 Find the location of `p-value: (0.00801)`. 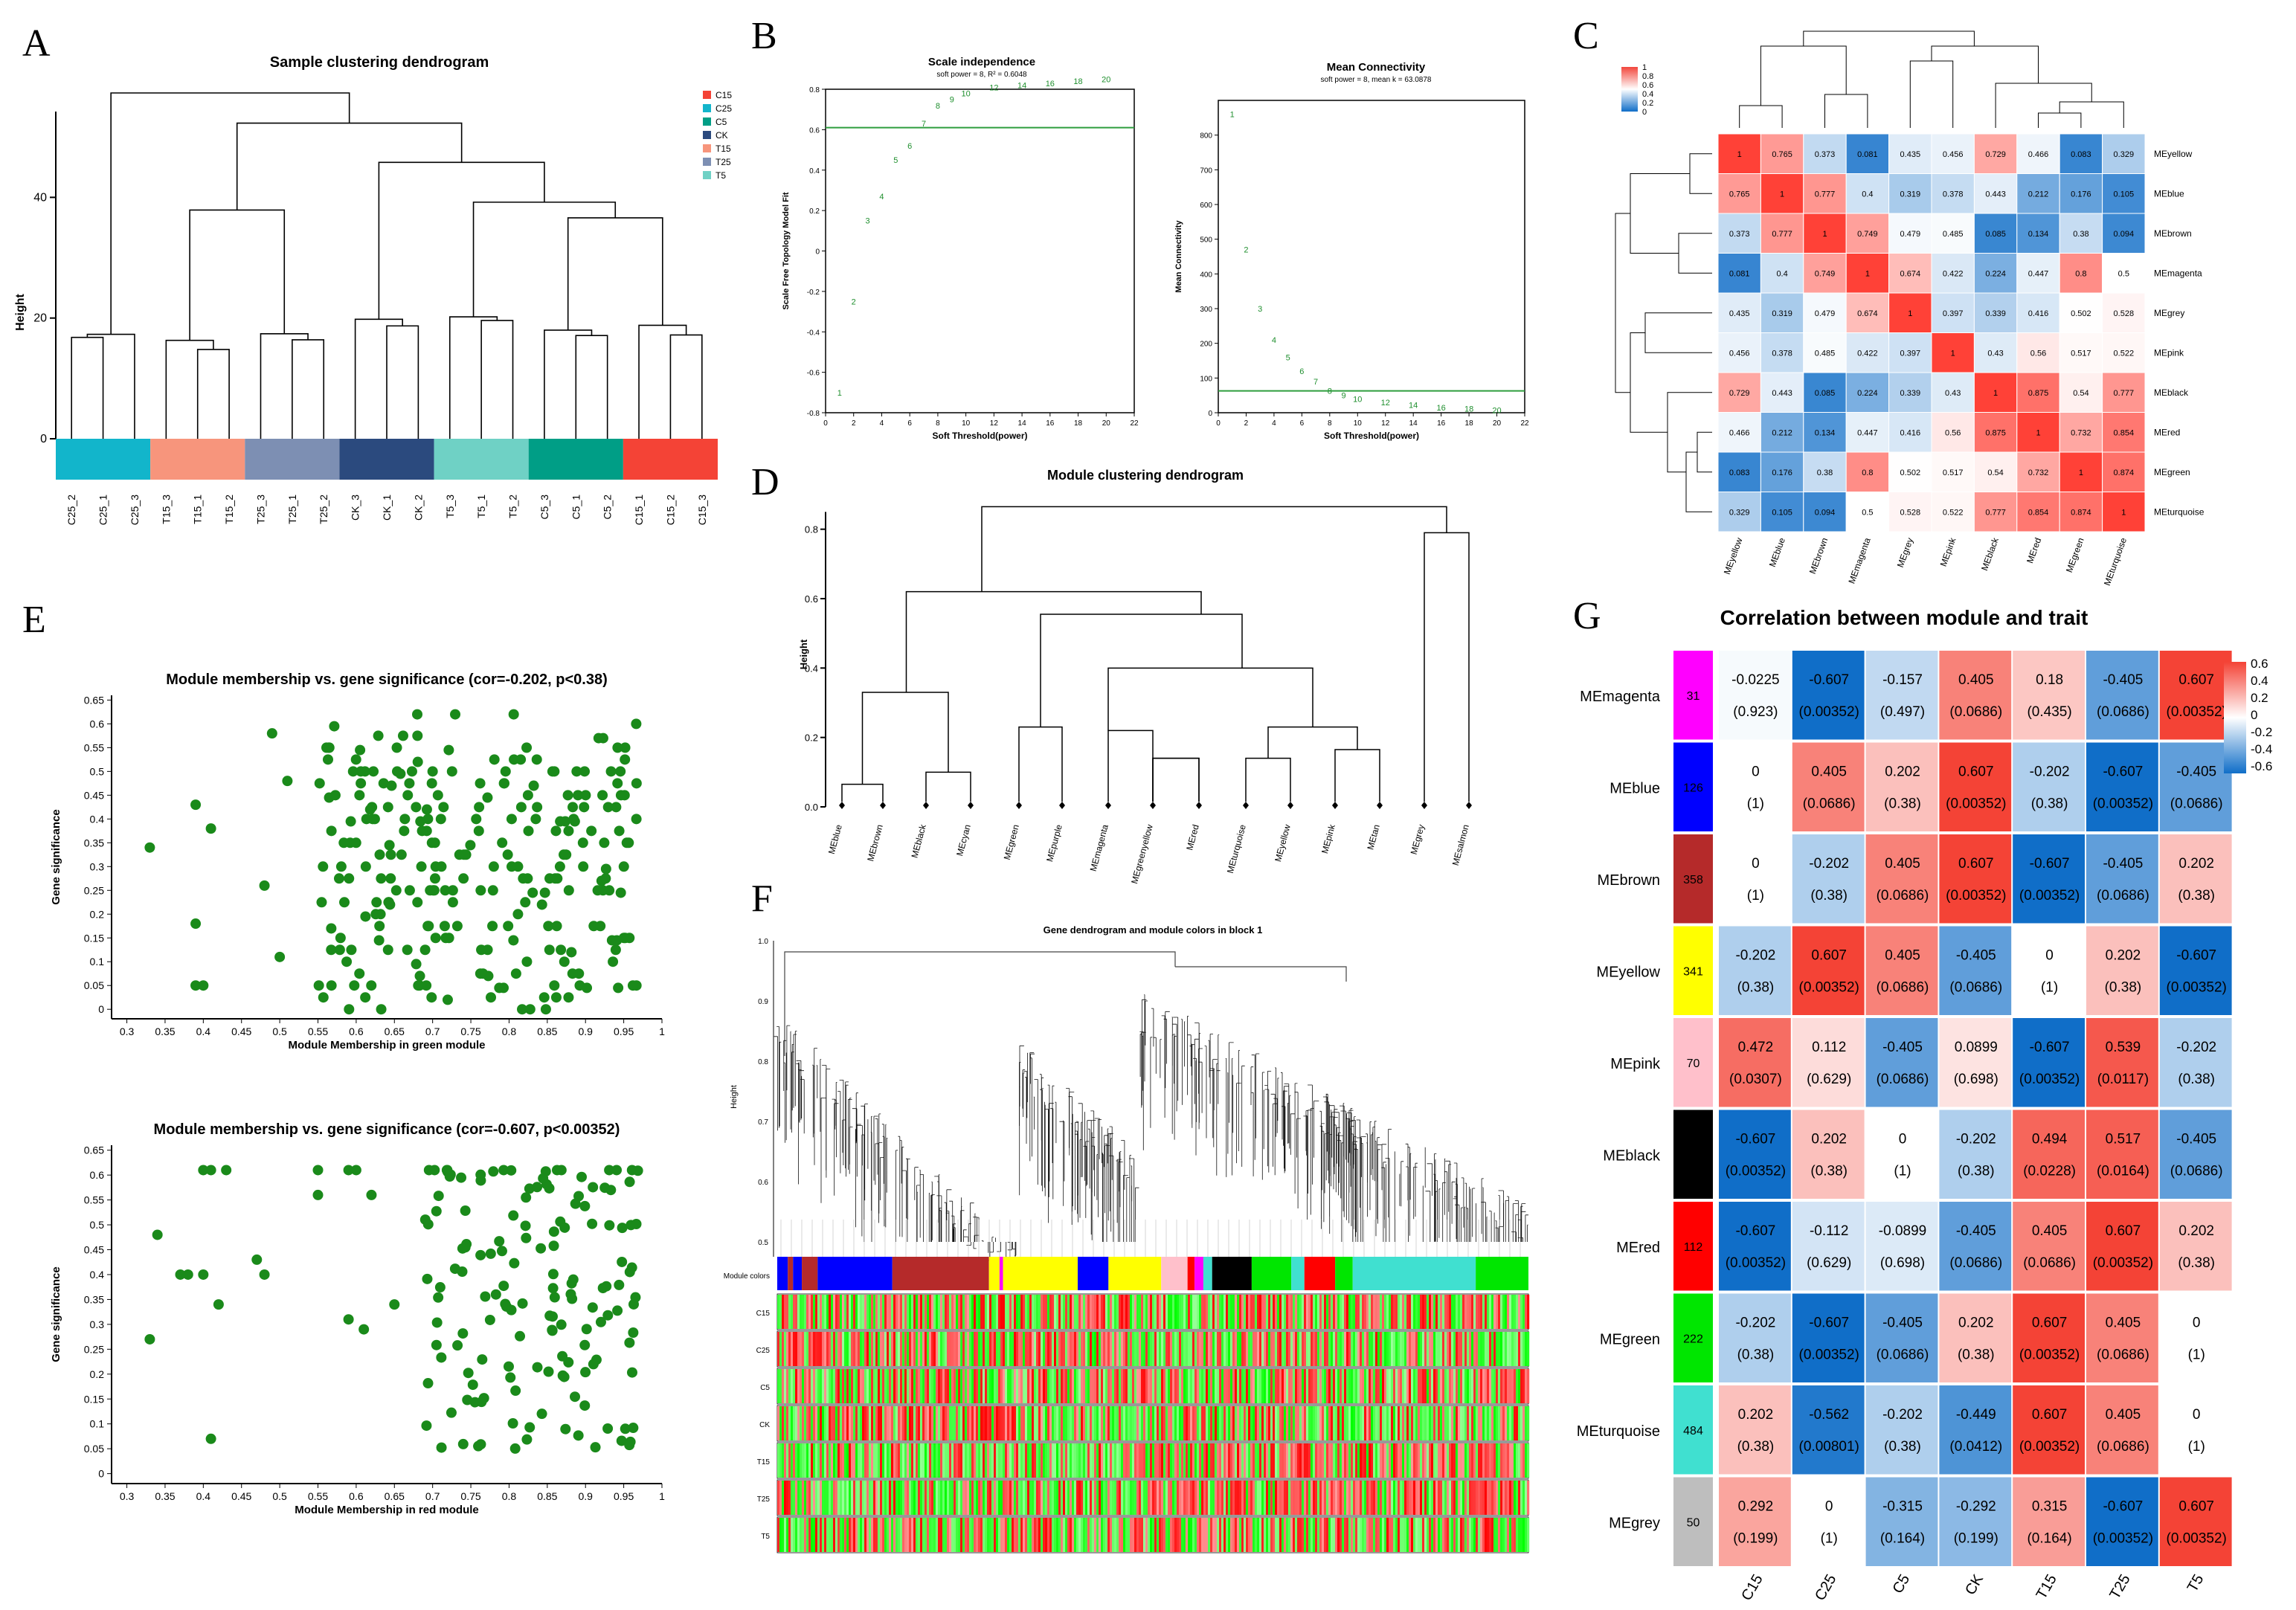

p-value: (0.00801) is located at coordinates (1829, 1447).